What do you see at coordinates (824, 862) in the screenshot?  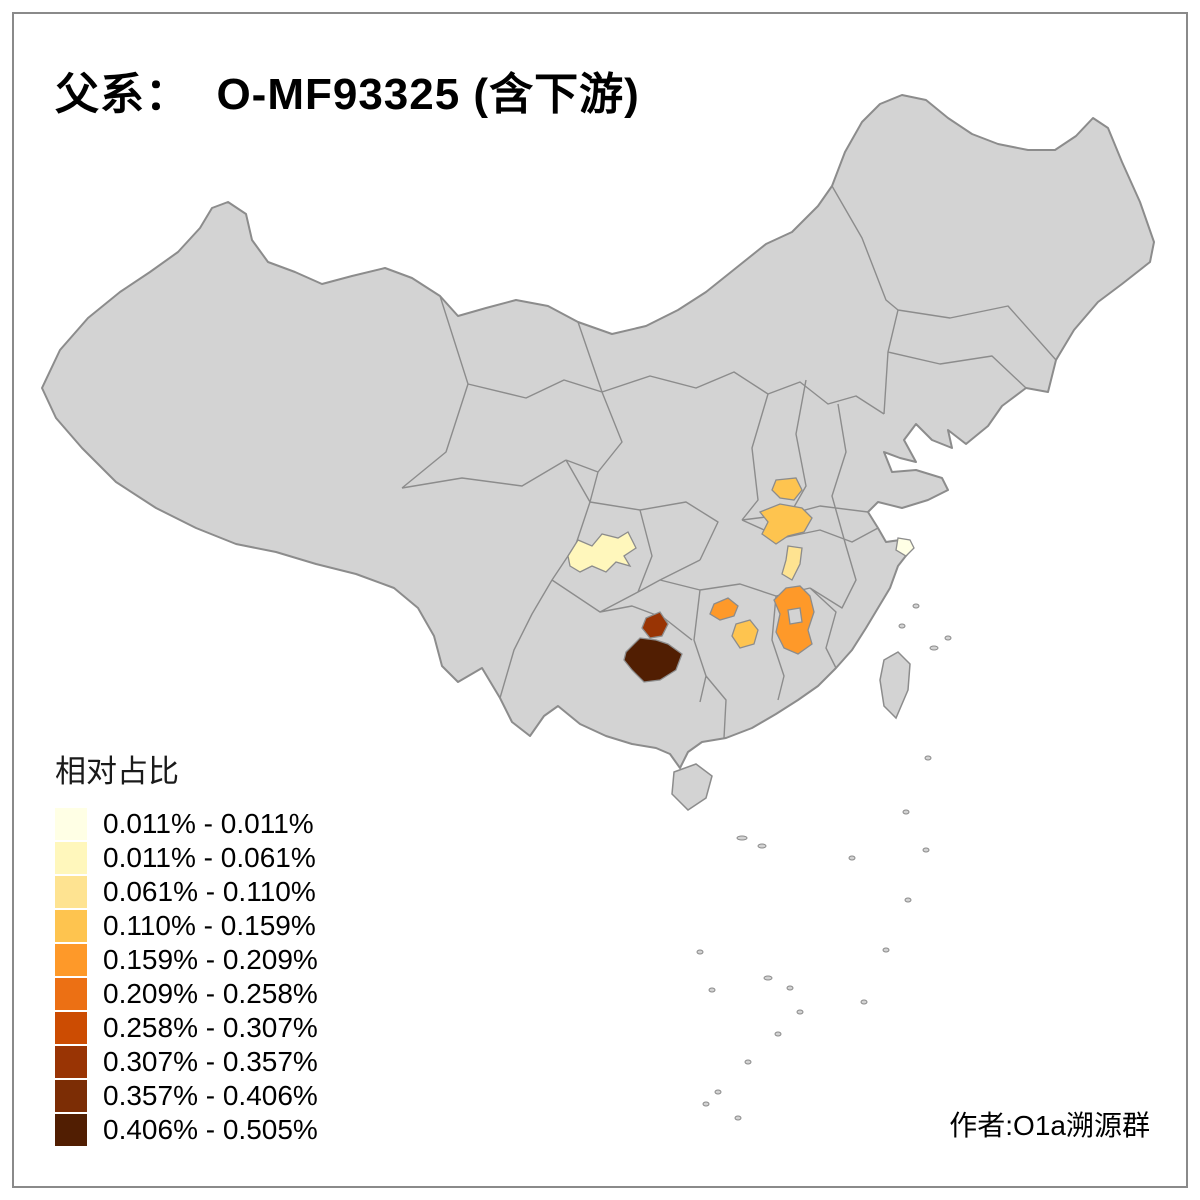 I see `small-islands` at bounding box center [824, 862].